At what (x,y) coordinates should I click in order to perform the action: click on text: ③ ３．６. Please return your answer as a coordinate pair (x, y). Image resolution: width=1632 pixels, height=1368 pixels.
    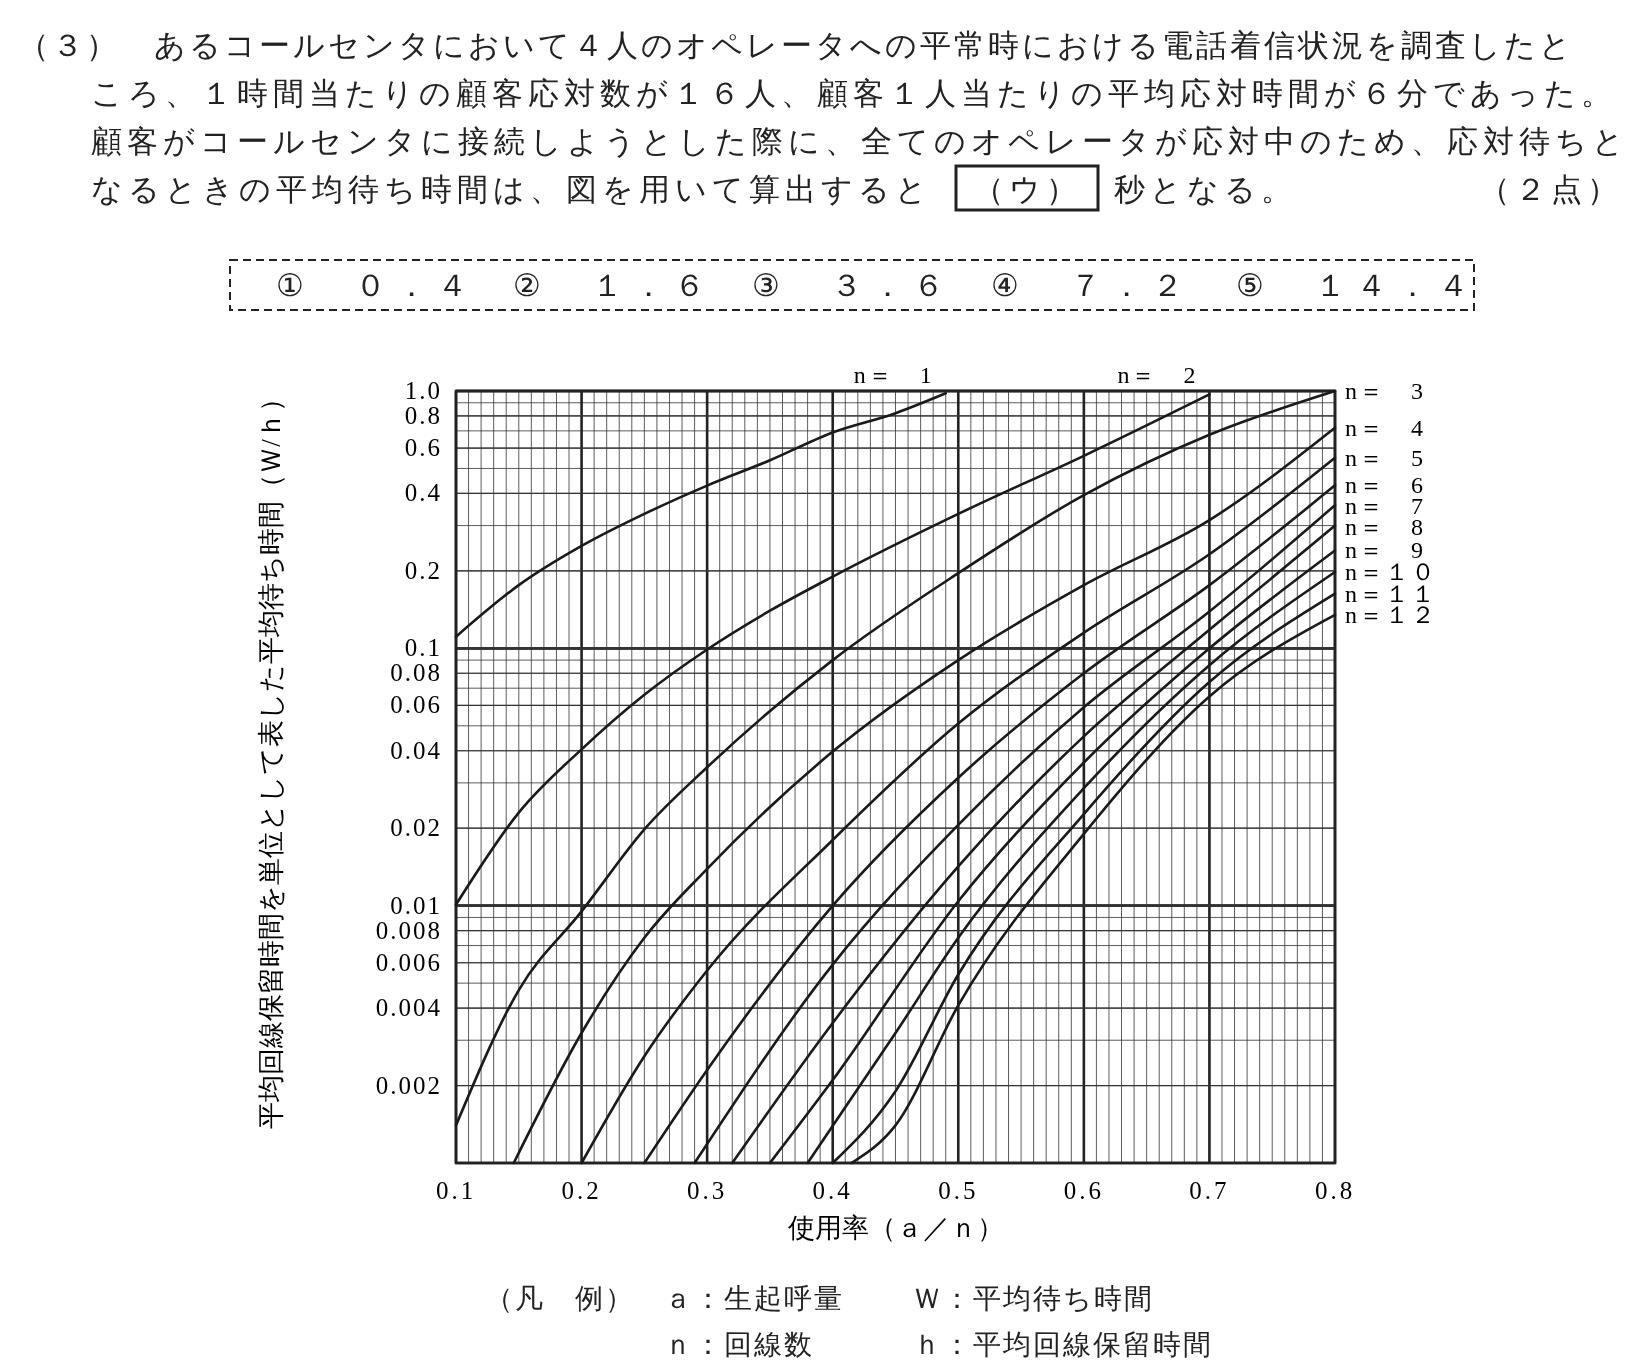
    Looking at the image, I should click on (853, 285).